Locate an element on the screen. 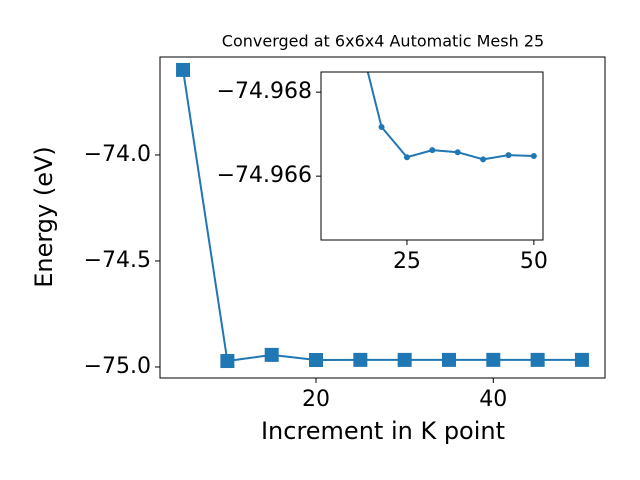  series-line is located at coordinates (450, 116).